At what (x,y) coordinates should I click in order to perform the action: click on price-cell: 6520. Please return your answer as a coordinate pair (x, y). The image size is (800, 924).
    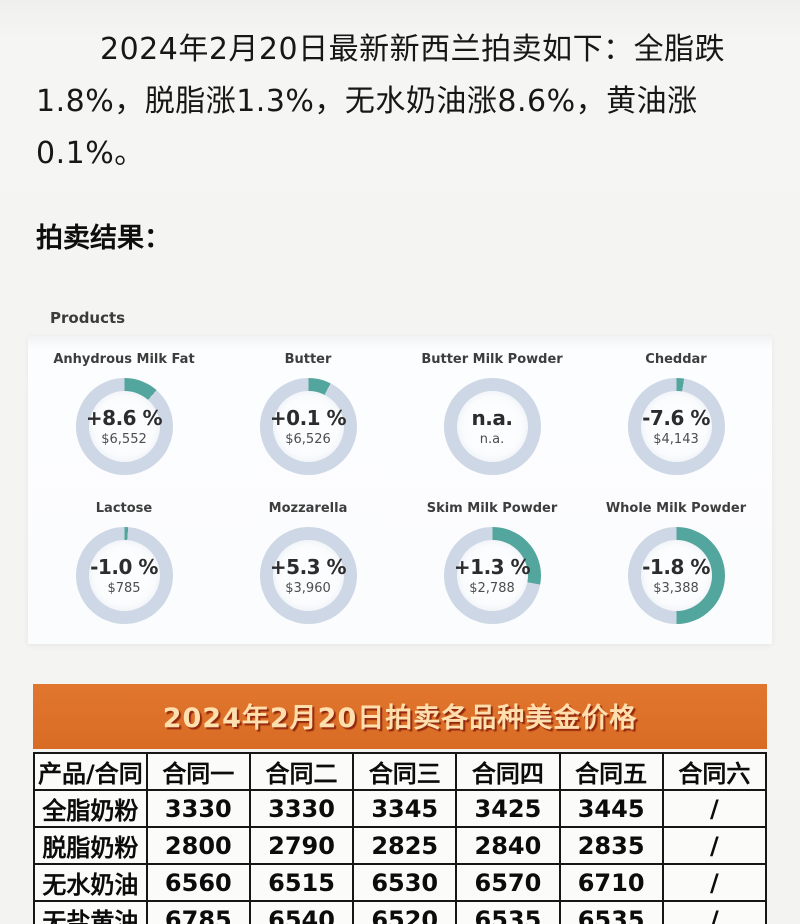
    Looking at the image, I should click on (405, 912).